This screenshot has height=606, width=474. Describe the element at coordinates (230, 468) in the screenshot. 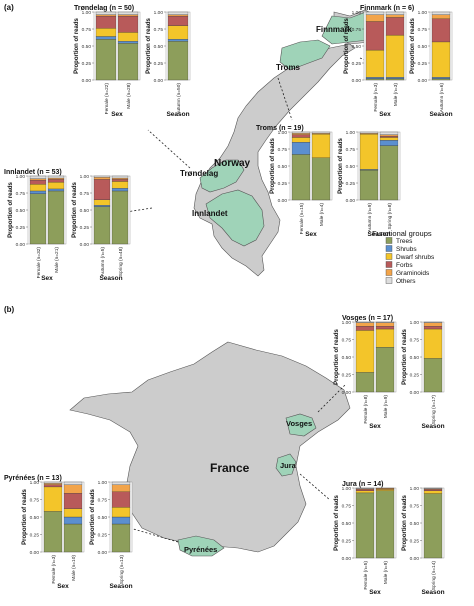

I see `map-label-france: France` at that location.